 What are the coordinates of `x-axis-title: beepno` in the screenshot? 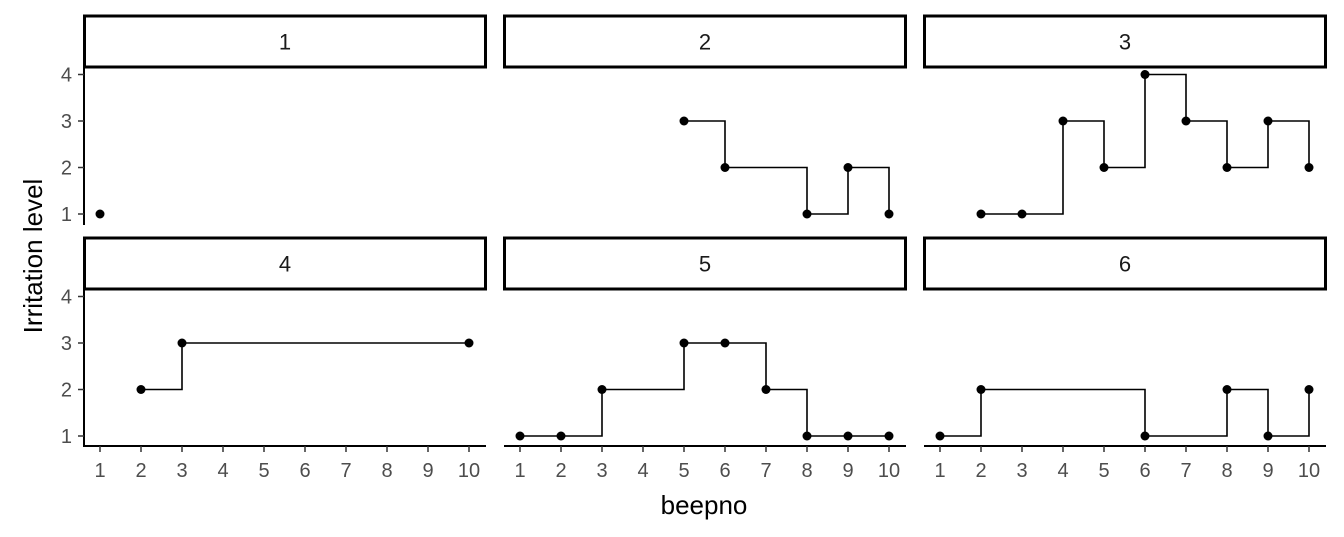 It's located at (704, 505).